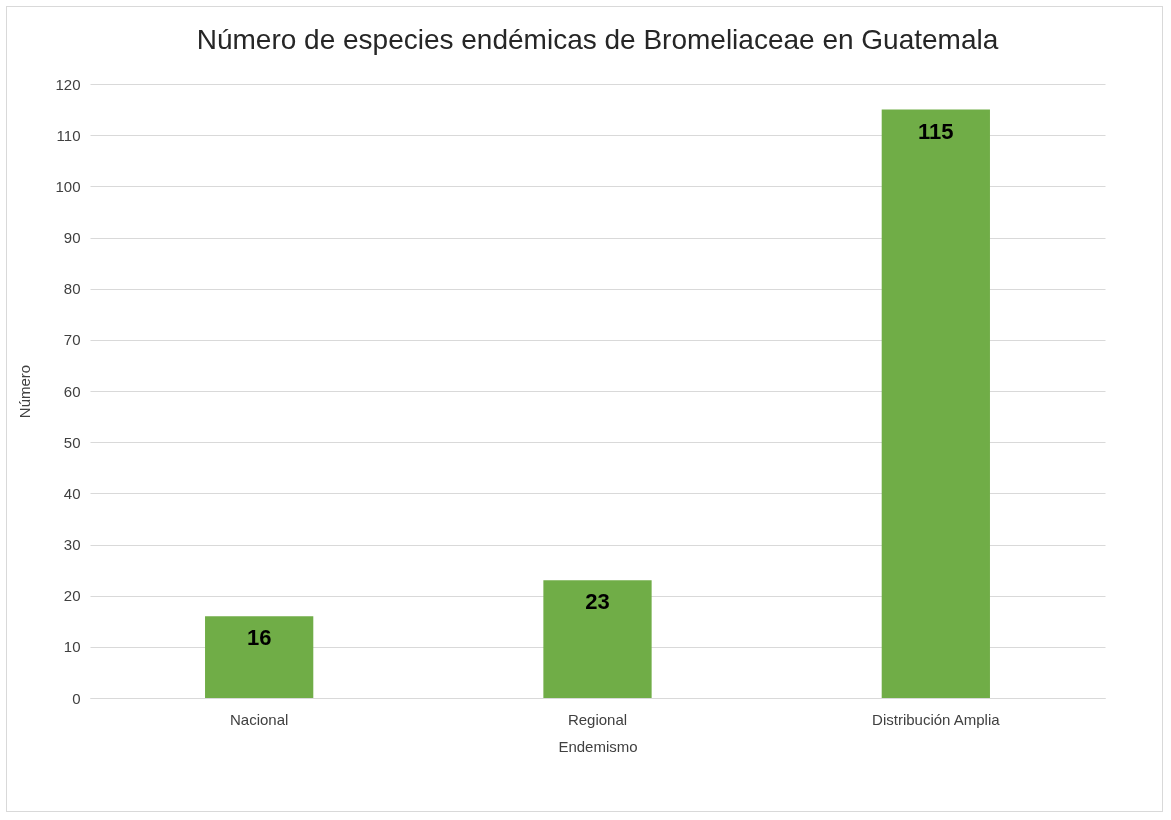 This screenshot has height=820, width=1171. Describe the element at coordinates (597, 39) in the screenshot. I see `chart-title: Número de especies endémicas de Bromeliaceae en Guatemala` at that location.